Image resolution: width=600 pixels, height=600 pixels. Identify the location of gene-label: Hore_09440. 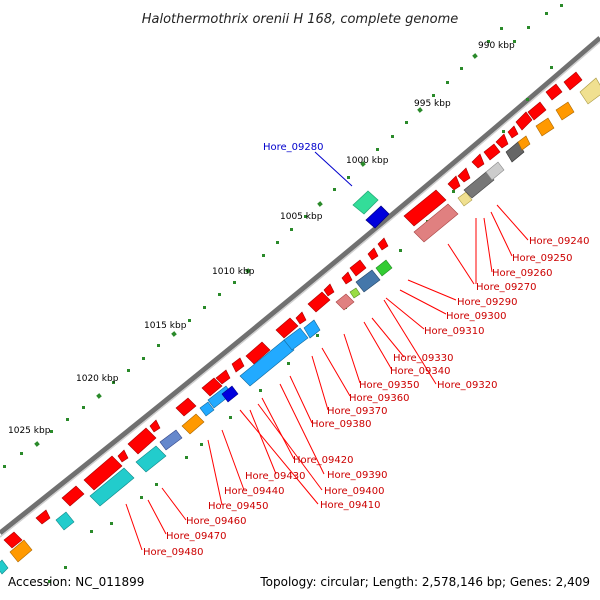
(254, 491).